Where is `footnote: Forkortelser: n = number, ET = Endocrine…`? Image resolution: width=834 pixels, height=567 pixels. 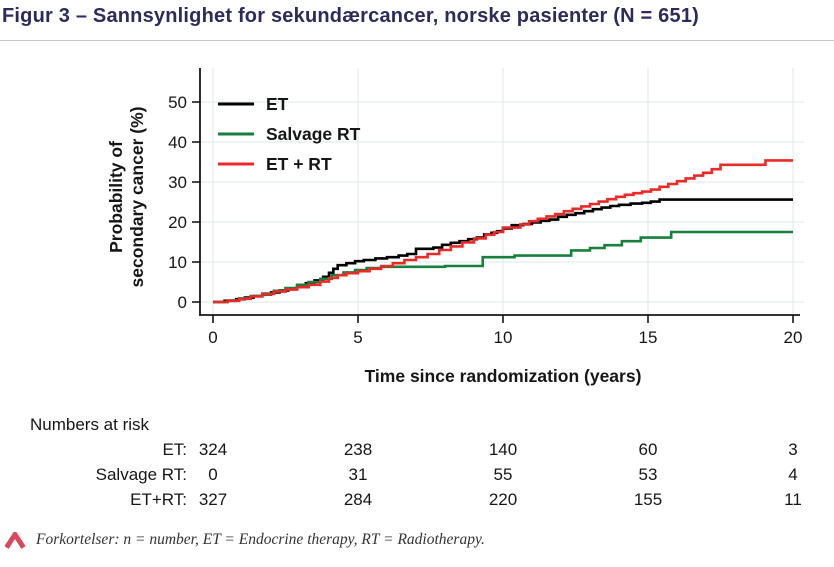
footnote: Forkortelser: n = number, ET = Endocrine… is located at coordinates (244, 540).